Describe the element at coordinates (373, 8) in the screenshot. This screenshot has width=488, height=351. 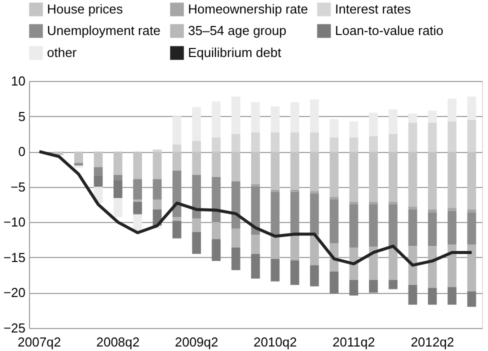
I see `legend-label: Interest rates` at that location.